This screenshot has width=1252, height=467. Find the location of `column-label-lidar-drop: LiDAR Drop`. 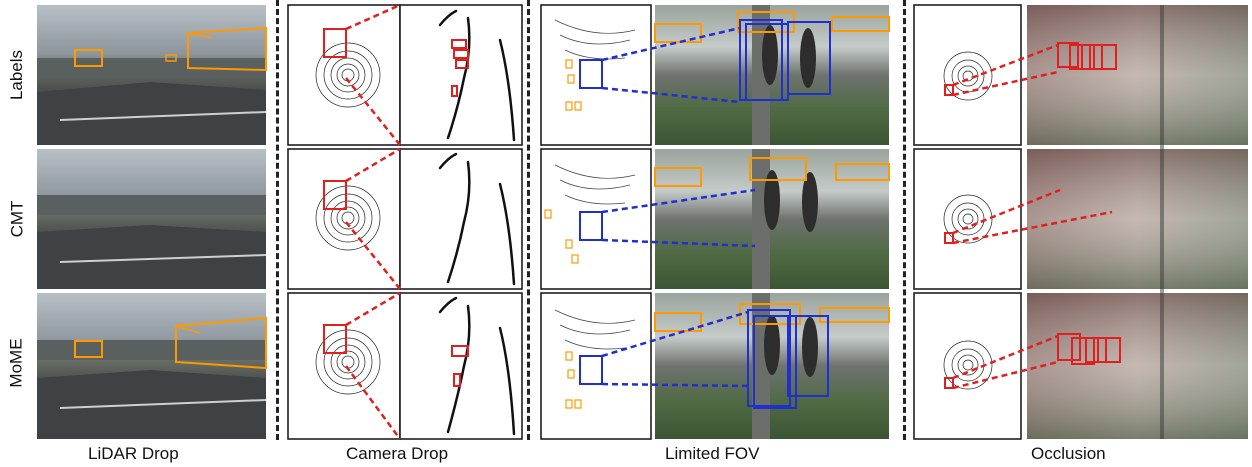

column-label-lidar-drop: LiDAR Drop is located at coordinates (133, 453).